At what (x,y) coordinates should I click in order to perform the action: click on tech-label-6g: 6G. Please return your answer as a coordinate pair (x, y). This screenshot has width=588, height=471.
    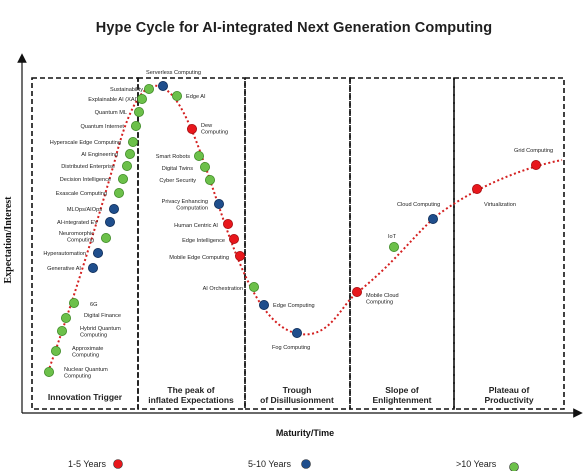
    Looking at the image, I should click on (93, 305).